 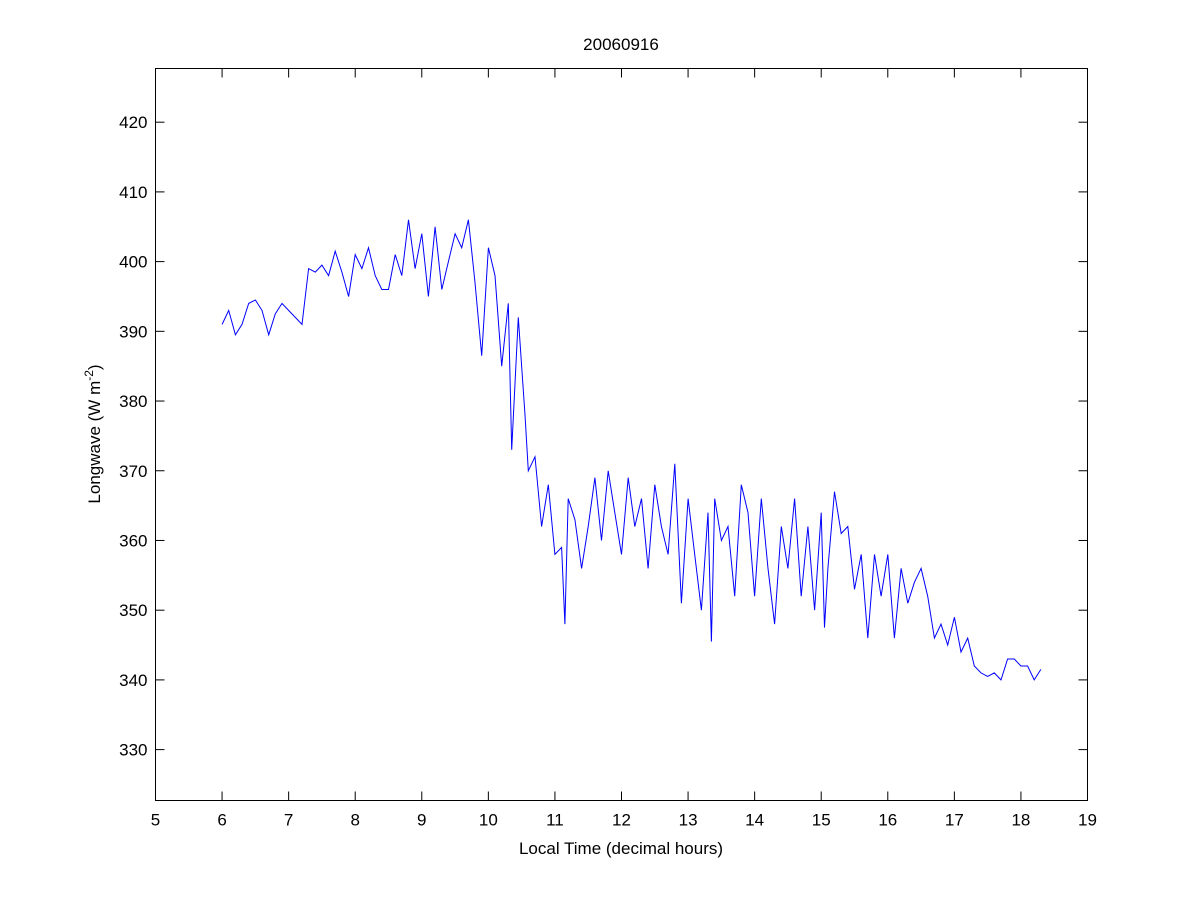 I want to click on y-axis-label-exponent: -2, so click(x=89, y=375).